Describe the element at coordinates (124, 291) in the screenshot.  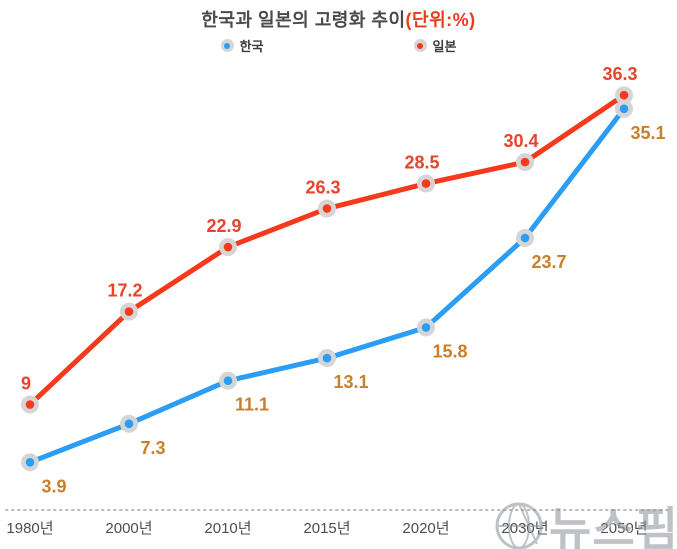
I see `value-label-japan: 17.2` at that location.